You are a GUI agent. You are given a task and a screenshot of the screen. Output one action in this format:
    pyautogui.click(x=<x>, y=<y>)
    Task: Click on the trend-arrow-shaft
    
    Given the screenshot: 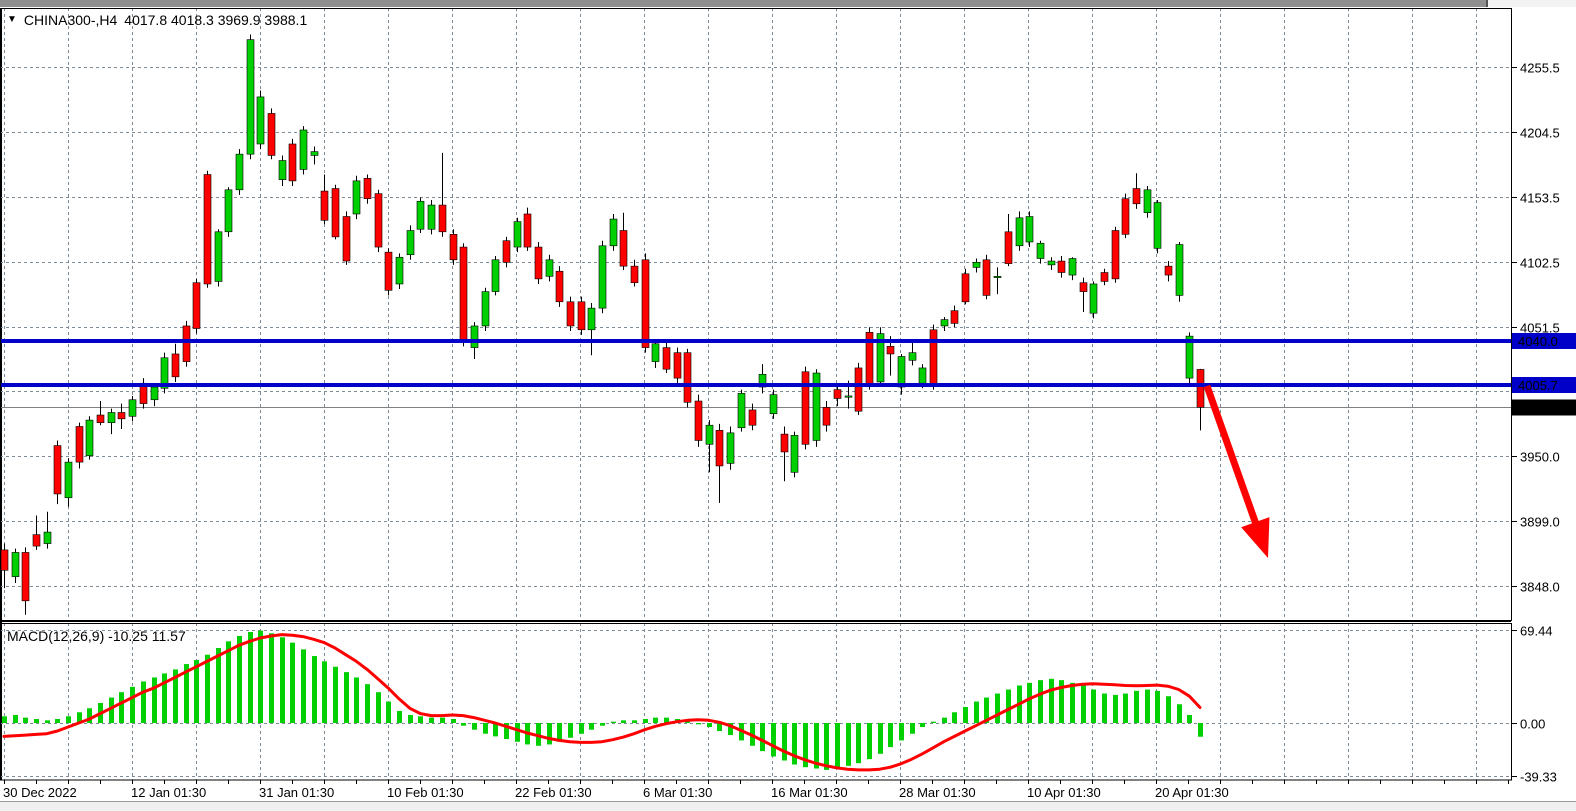 What is the action you would take?
    pyautogui.click(x=1232, y=457)
    